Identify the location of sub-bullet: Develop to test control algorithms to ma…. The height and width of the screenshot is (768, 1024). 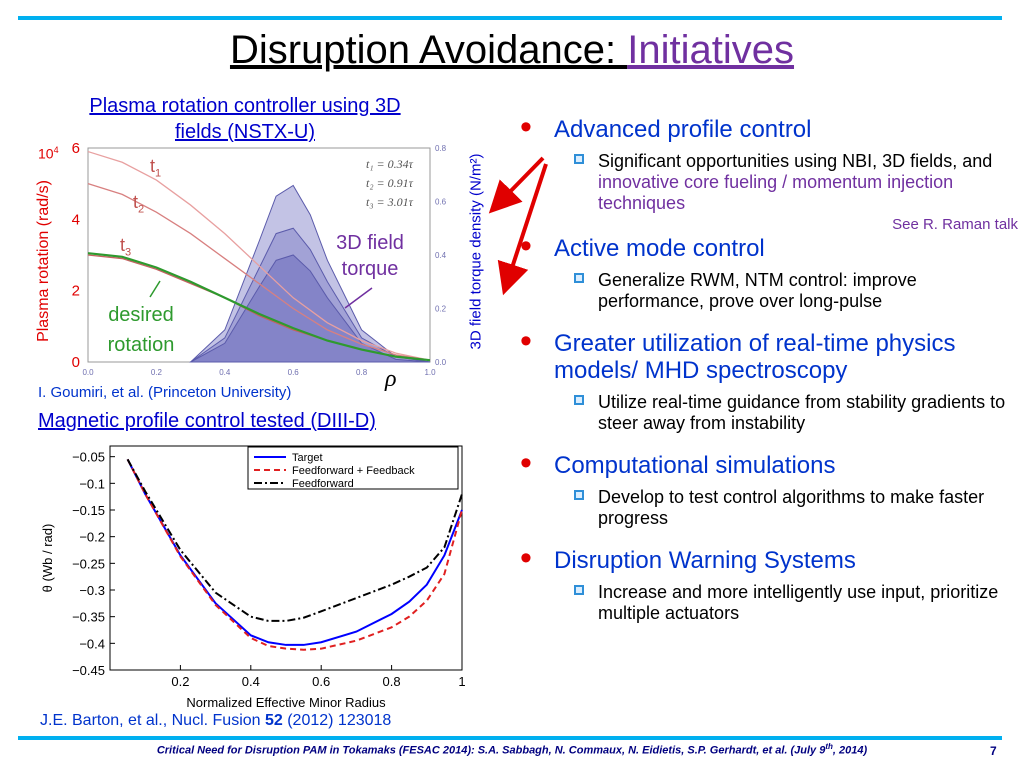
(783, 508).